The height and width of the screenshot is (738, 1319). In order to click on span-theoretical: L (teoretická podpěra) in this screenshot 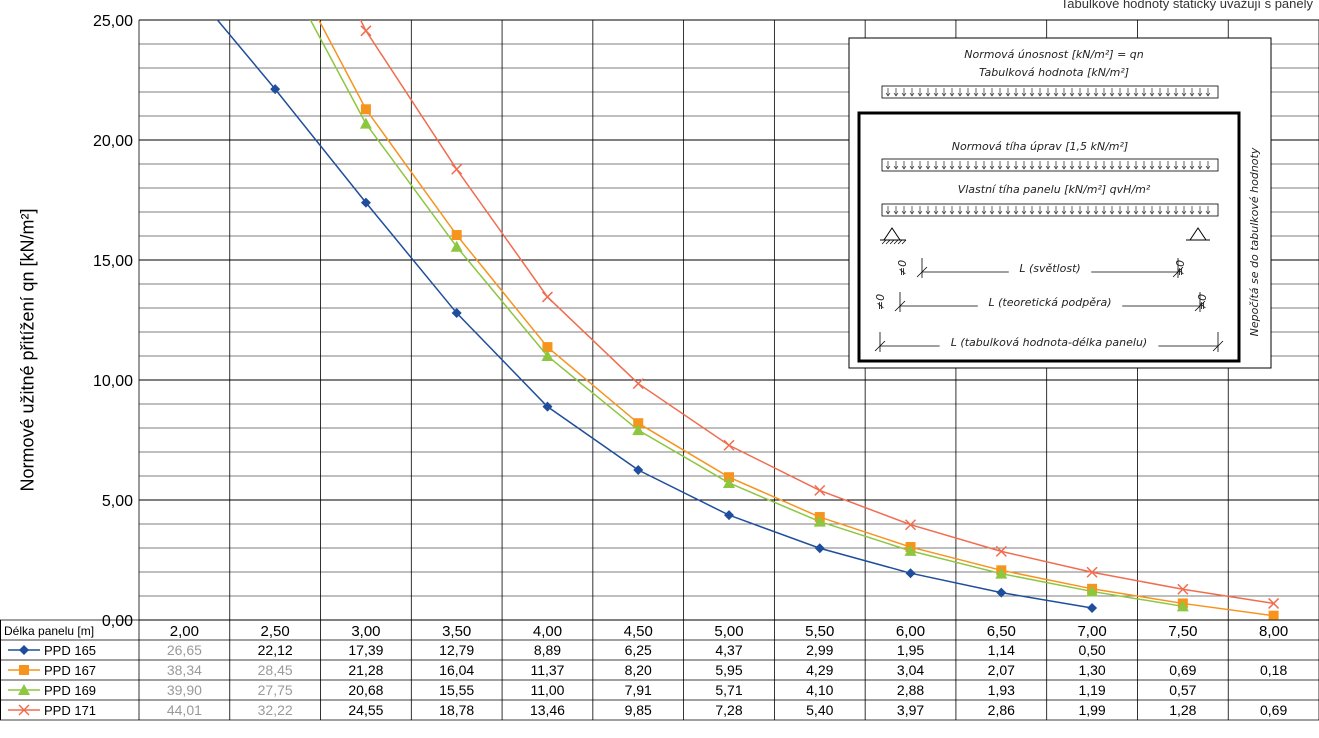, I will do `click(1050, 302)`.